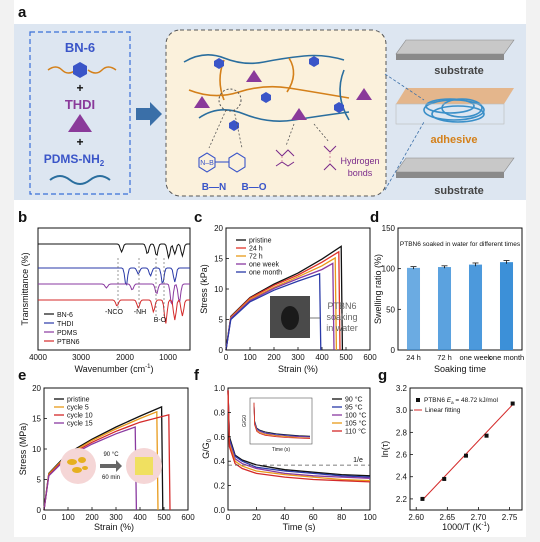 The height and width of the screenshot is (542, 540). I want to click on bn6-hexagon-icon, so click(80, 70).